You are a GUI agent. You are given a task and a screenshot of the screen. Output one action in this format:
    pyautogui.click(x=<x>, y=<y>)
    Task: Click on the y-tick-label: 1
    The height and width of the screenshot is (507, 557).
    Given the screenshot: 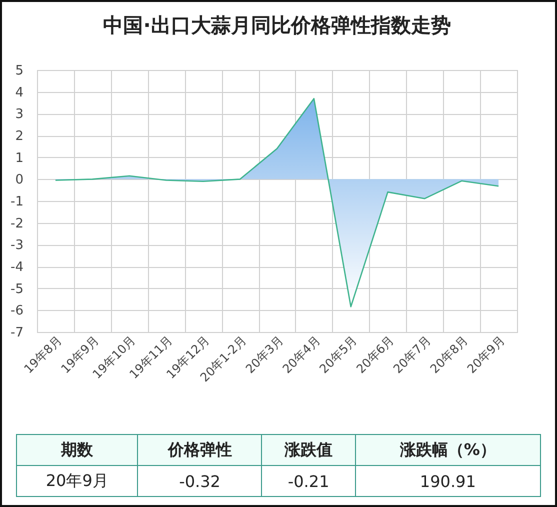 What is the action you would take?
    pyautogui.click(x=19, y=158)
    